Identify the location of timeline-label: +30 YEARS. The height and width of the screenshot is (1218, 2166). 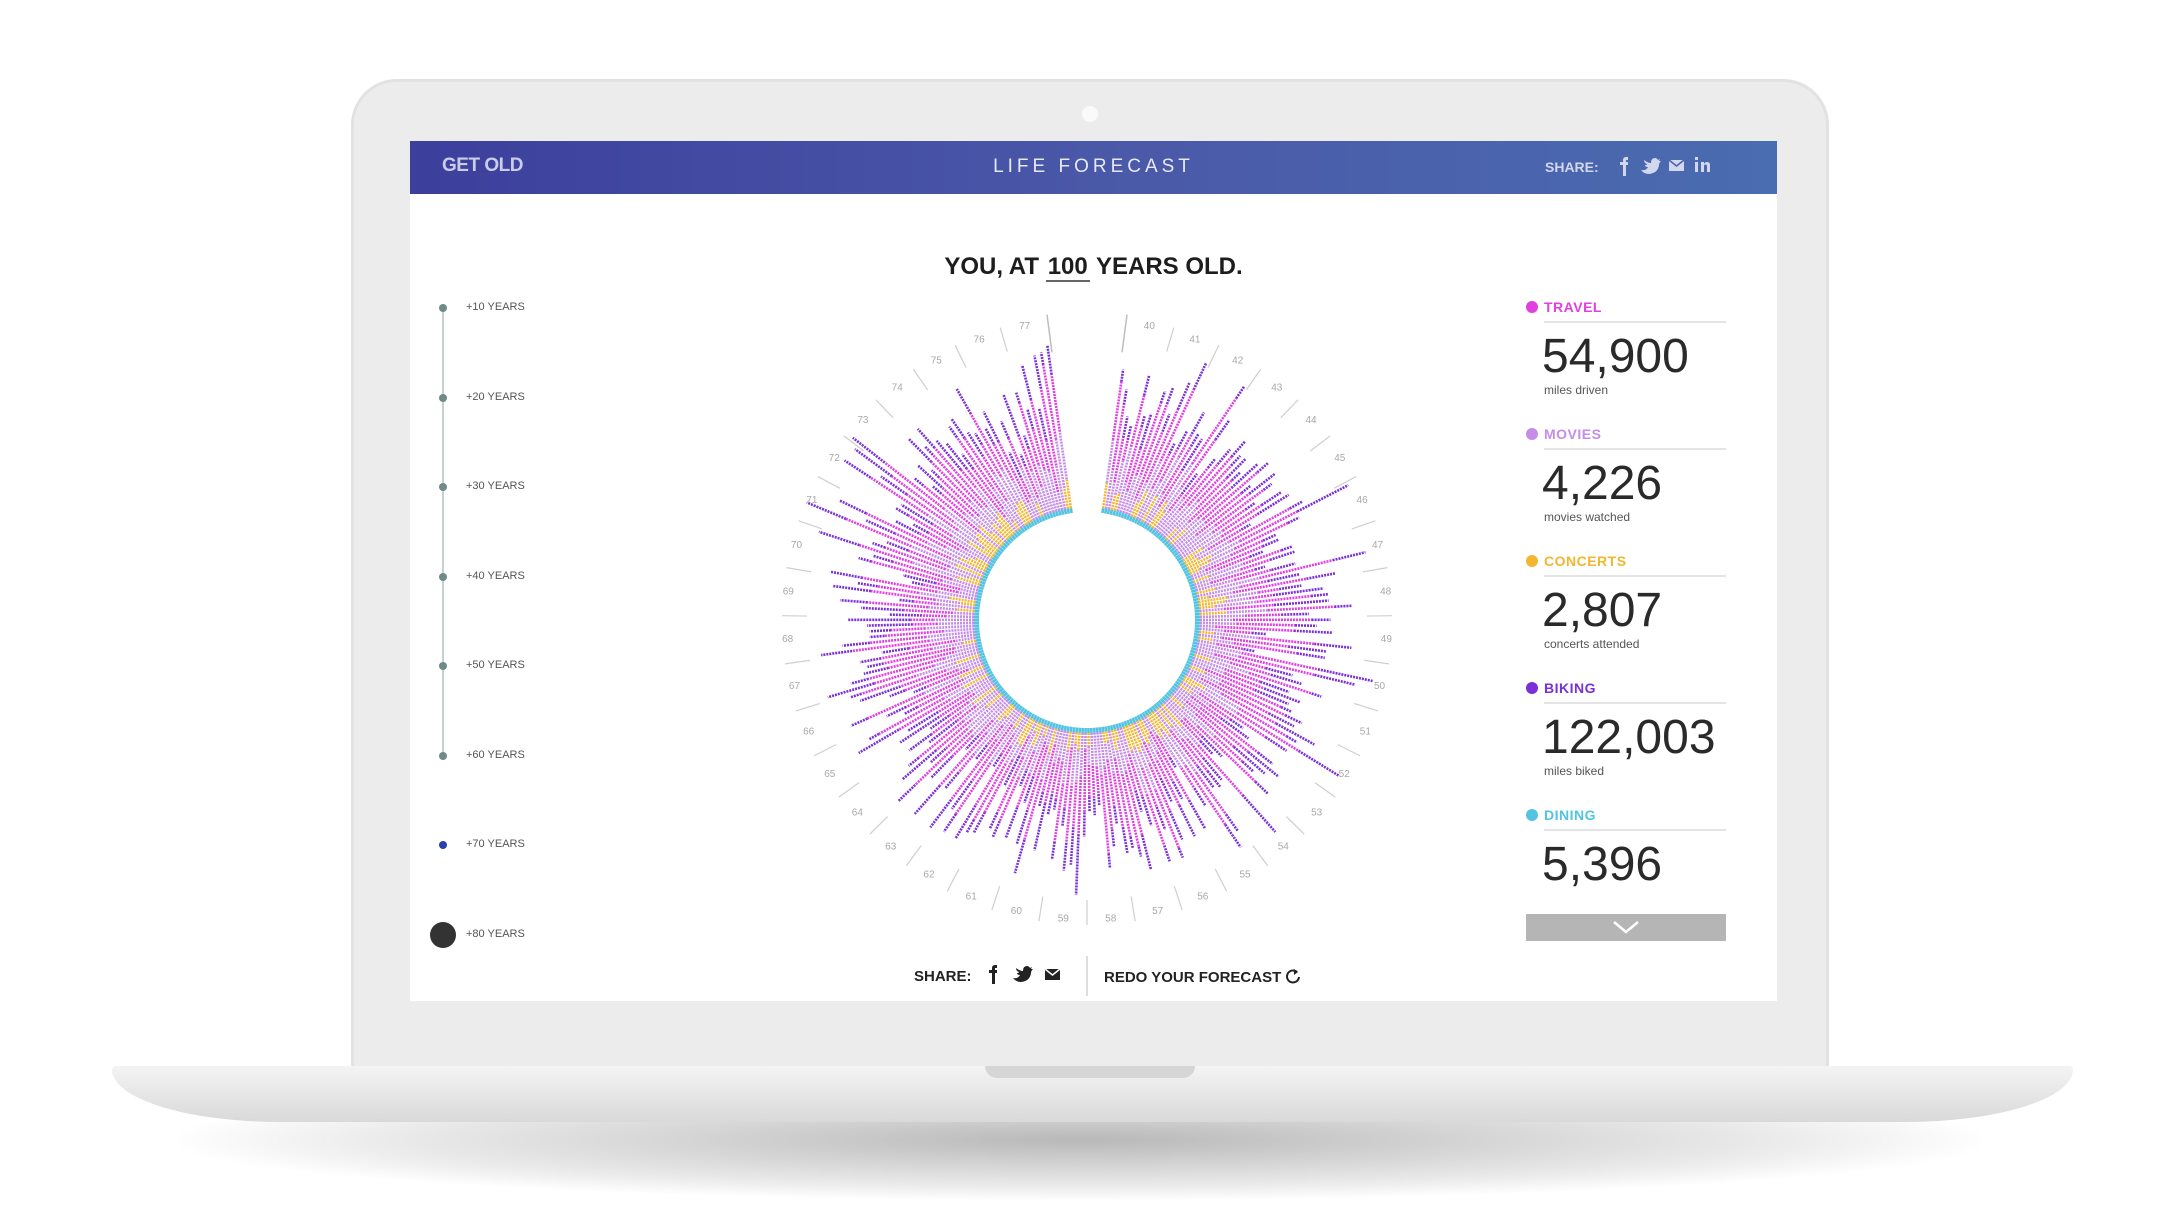
(495, 486).